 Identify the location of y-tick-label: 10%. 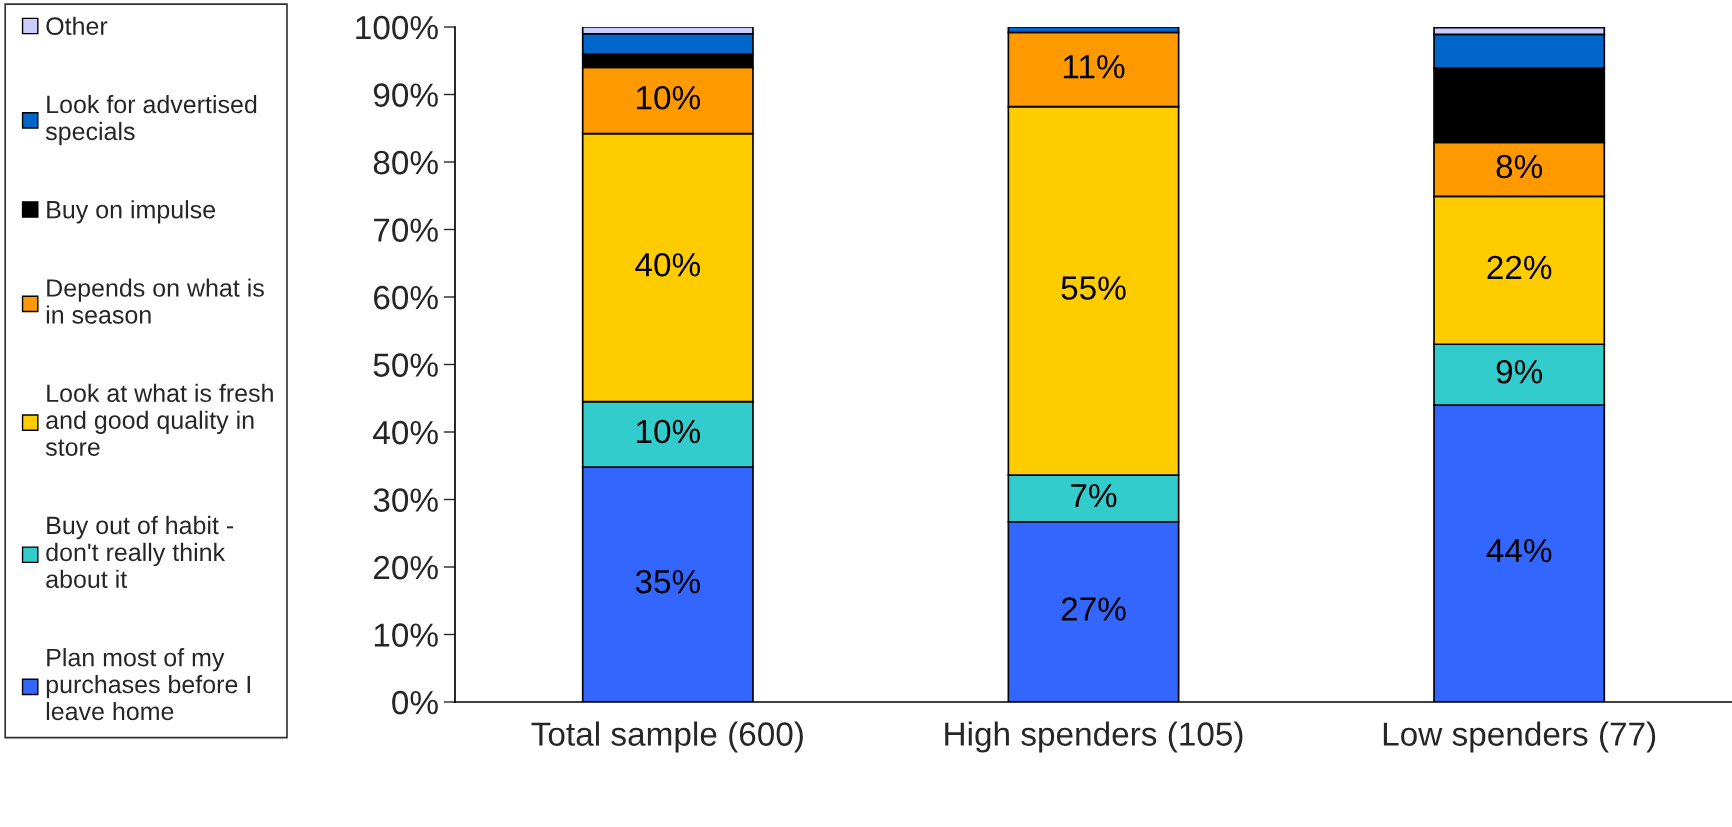
(406, 635).